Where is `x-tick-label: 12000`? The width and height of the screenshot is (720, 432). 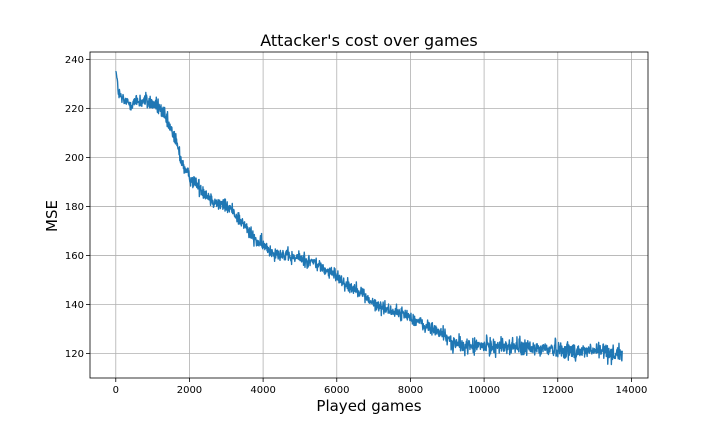
x-tick-label: 12000 is located at coordinates (558, 390).